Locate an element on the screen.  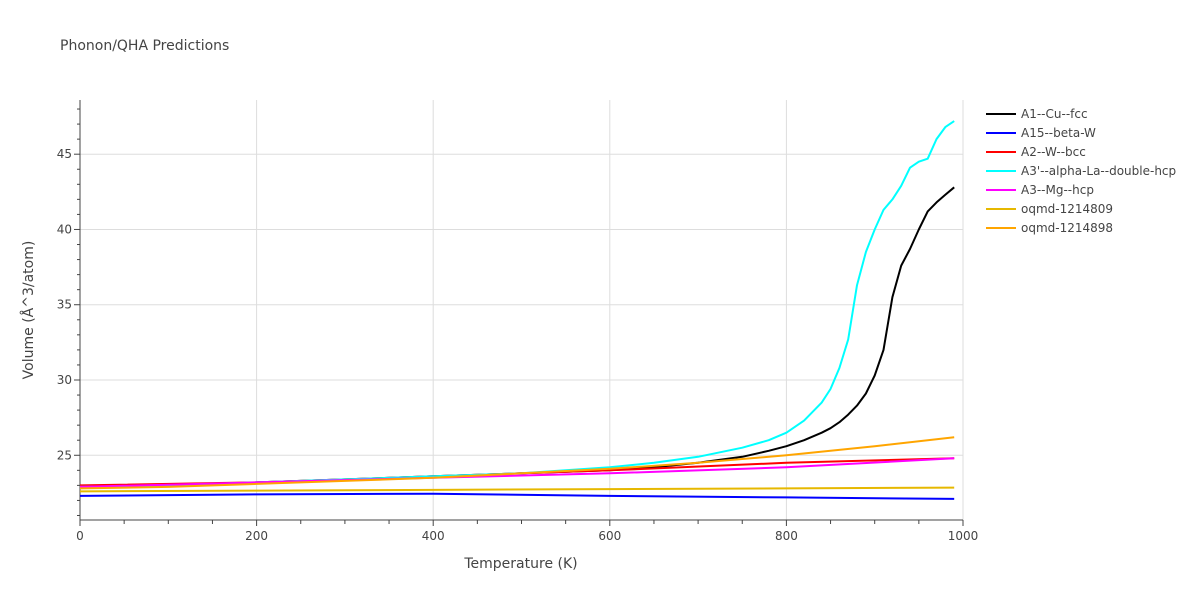
legend-label: A1--Cu--fcc is located at coordinates (1054, 114).